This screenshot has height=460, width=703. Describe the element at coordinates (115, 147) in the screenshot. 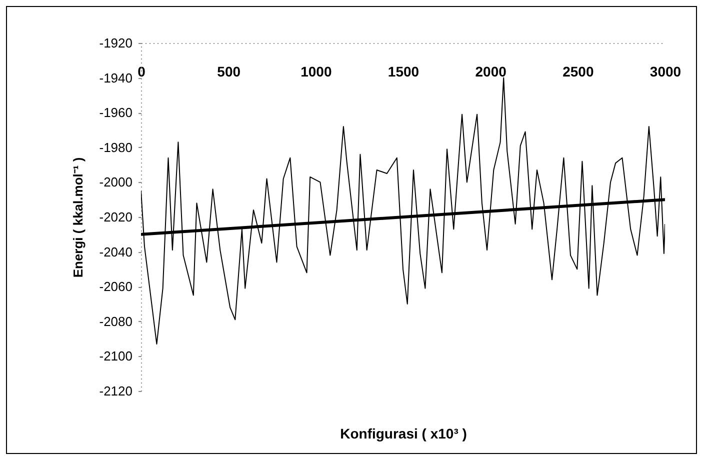

I see `y-tick-label: -1980` at that location.